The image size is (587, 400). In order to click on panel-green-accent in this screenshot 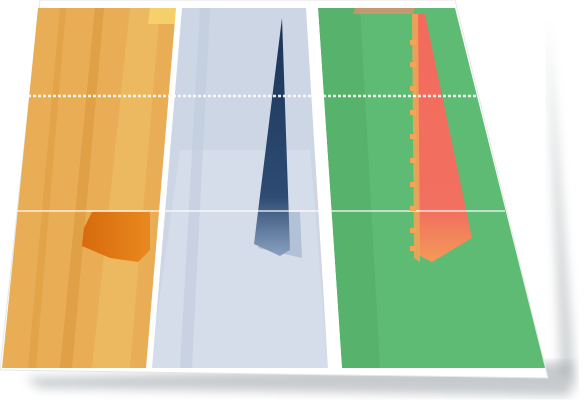, I will do `click(443, 138)`.